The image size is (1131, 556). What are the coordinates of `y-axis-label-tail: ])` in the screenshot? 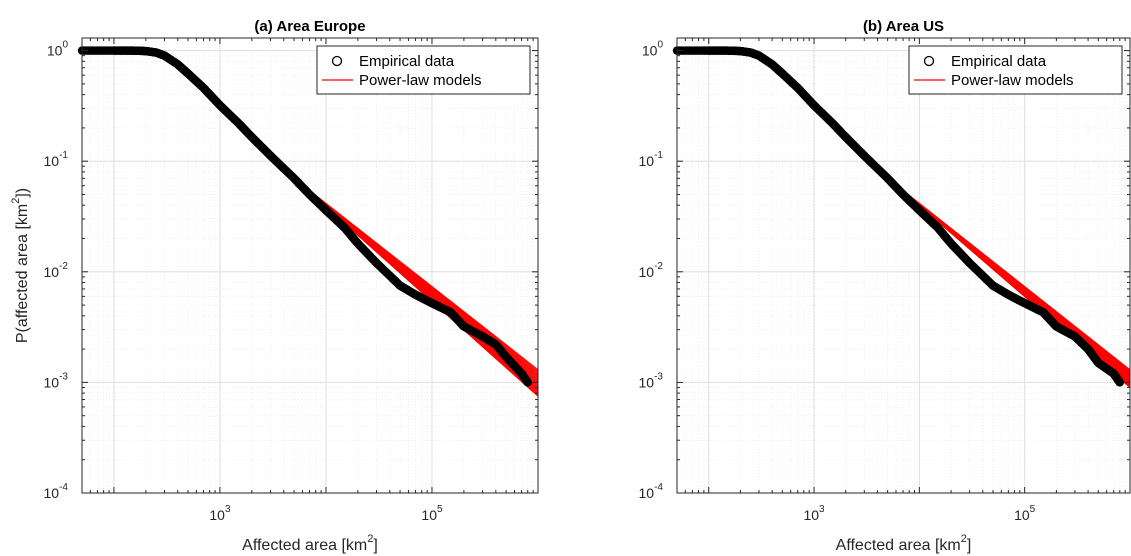 It's located at (22, 193).